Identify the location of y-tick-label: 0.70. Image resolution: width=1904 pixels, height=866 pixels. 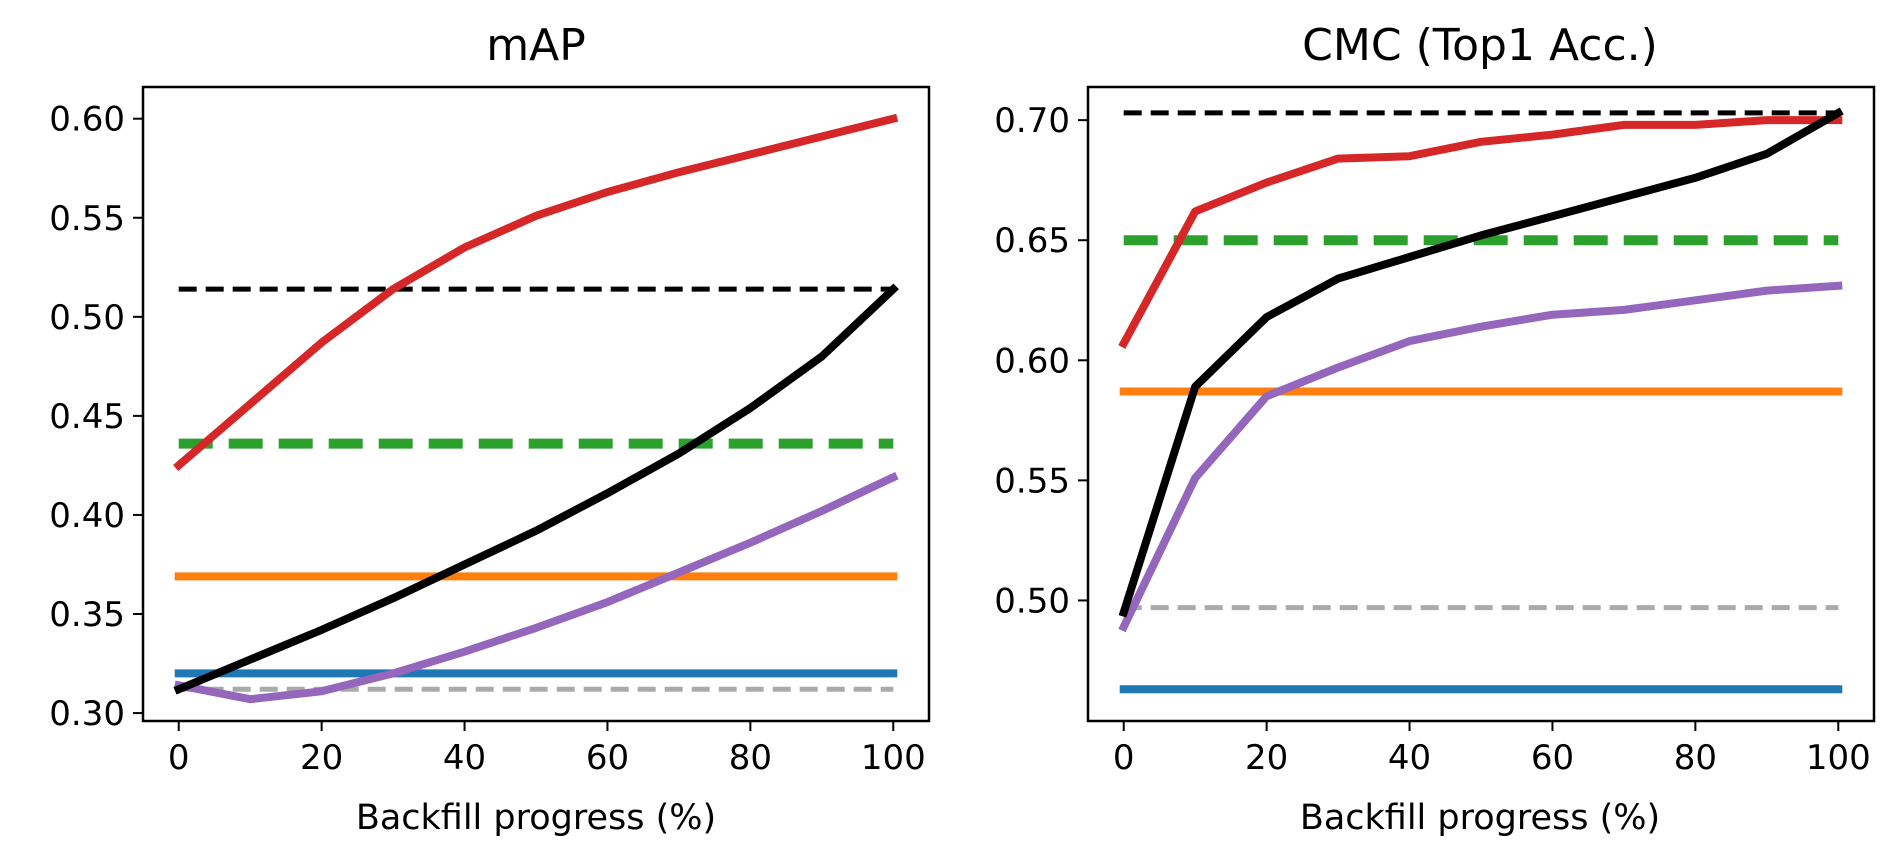
(1032, 121).